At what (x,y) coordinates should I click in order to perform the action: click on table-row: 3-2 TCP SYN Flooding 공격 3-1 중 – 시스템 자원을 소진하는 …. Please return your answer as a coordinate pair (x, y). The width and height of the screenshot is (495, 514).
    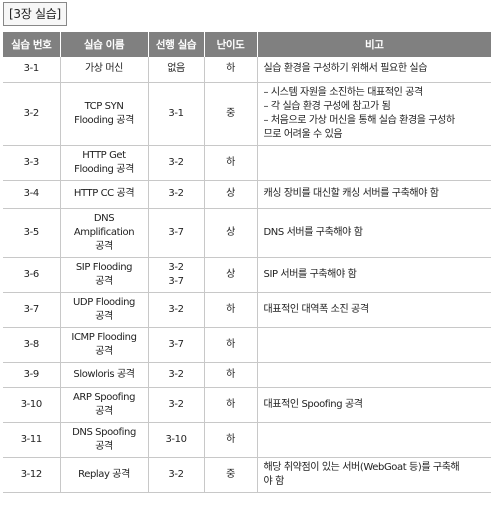
    Looking at the image, I should click on (247, 114).